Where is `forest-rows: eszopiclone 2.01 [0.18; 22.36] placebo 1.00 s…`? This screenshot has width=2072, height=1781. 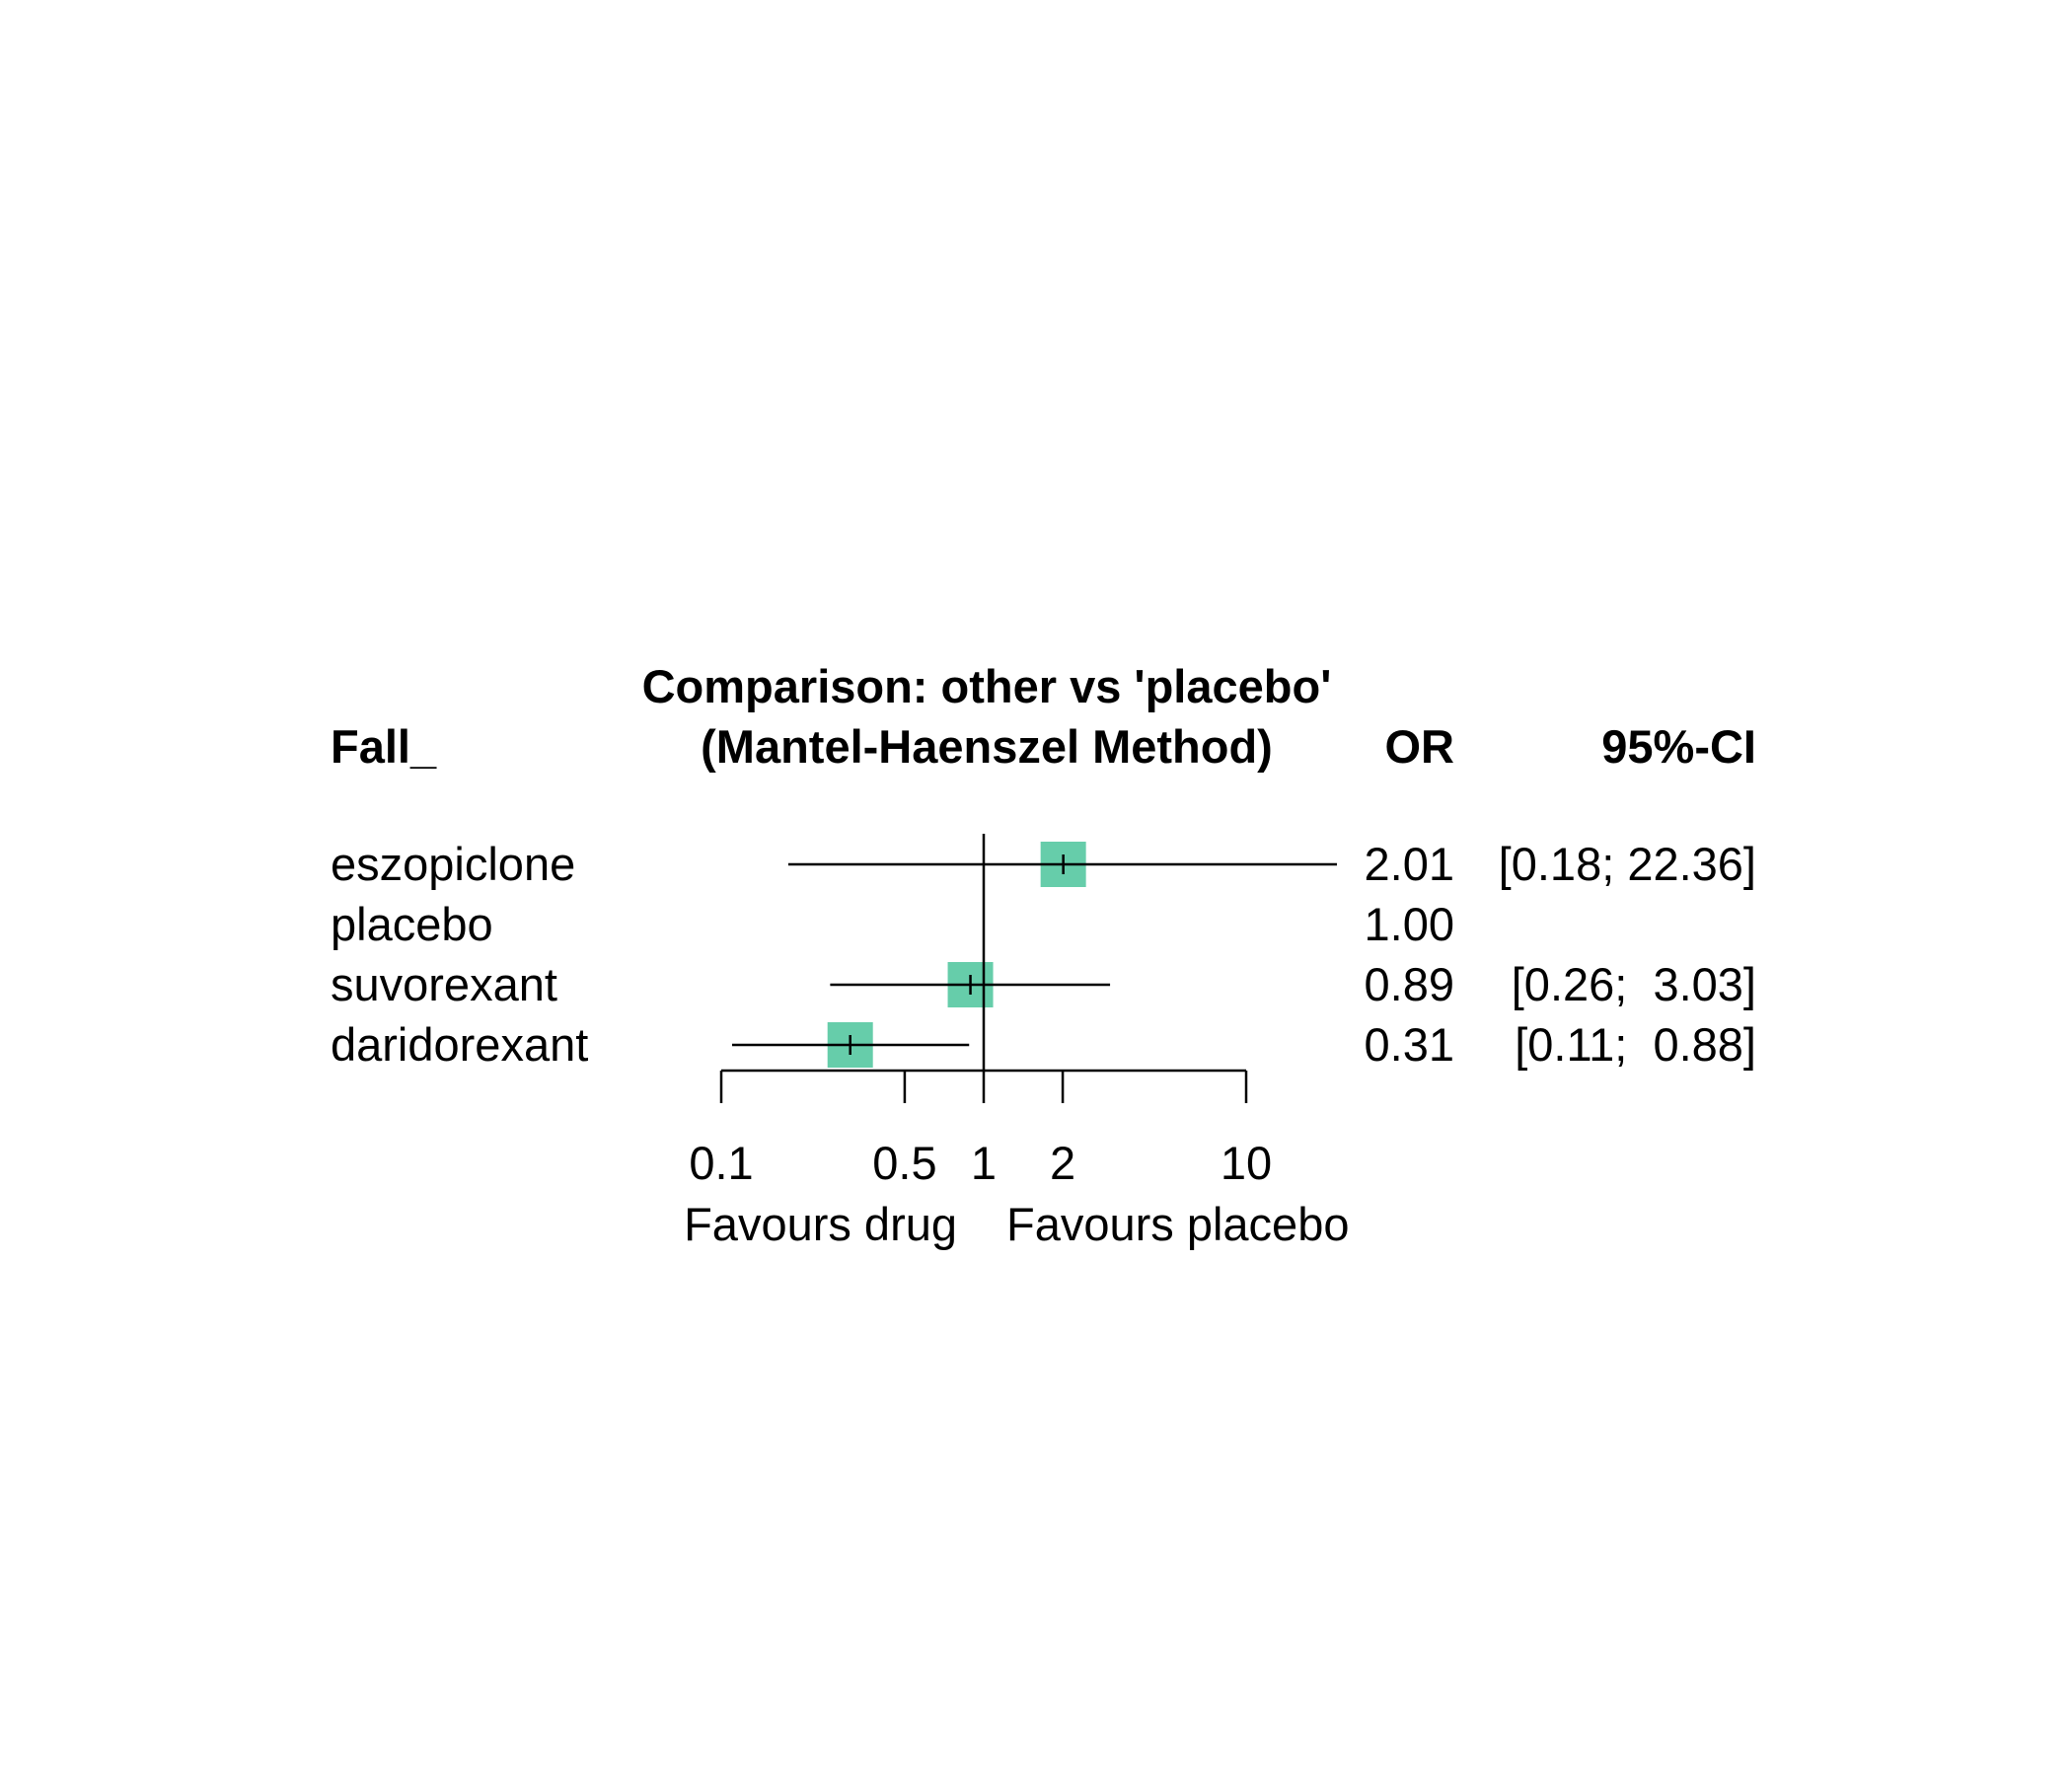 forest-rows: eszopiclone 2.01 [0.18; 22.36] placebo 1.00 s… is located at coordinates (1044, 955).